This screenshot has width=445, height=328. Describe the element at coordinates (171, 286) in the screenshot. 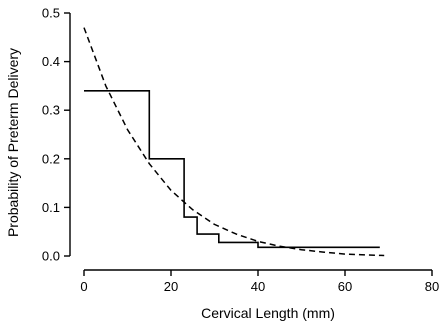

I see `x-tick-label: 20` at that location.